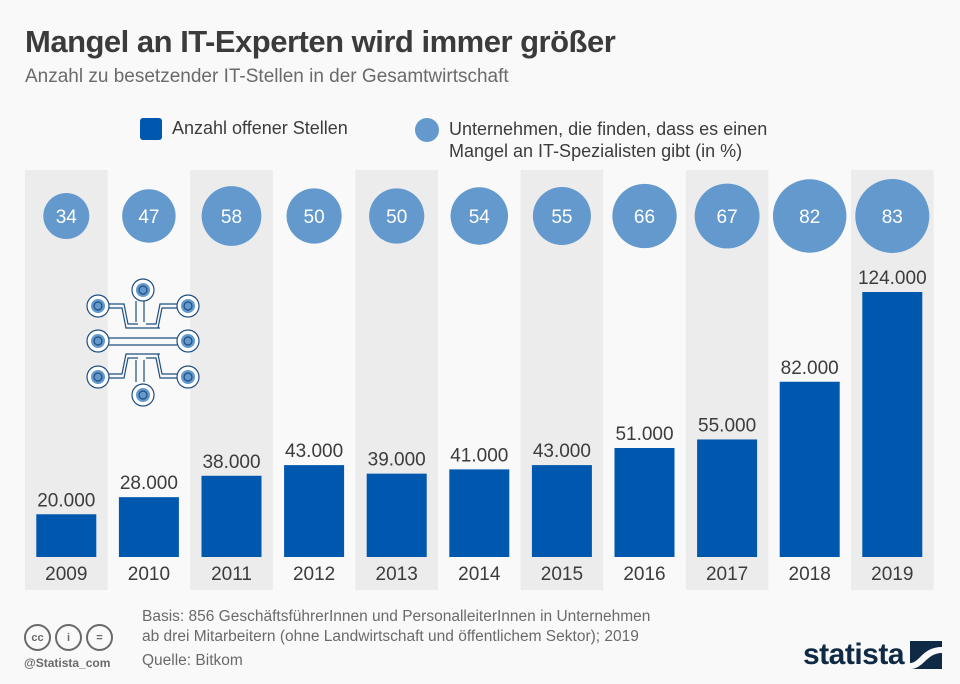 The height and width of the screenshot is (684, 960). I want to click on bubble-value-label: 58, so click(231, 217).